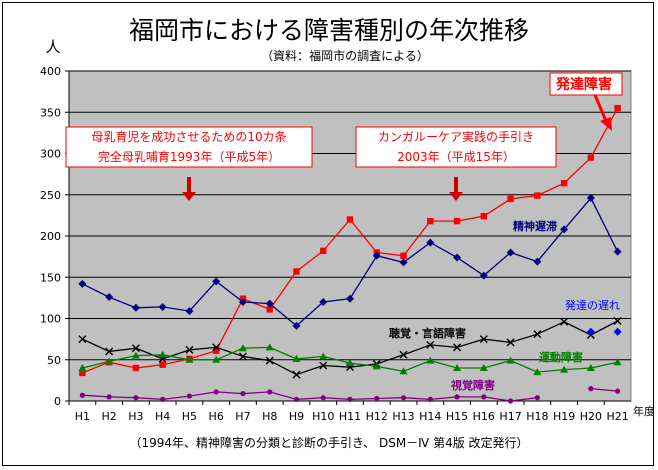 Image resolution: width=658 pixels, height=470 pixels. What do you see at coordinates (54, 360) in the screenshot?
I see `y-tick-label: 50` at bounding box center [54, 360].